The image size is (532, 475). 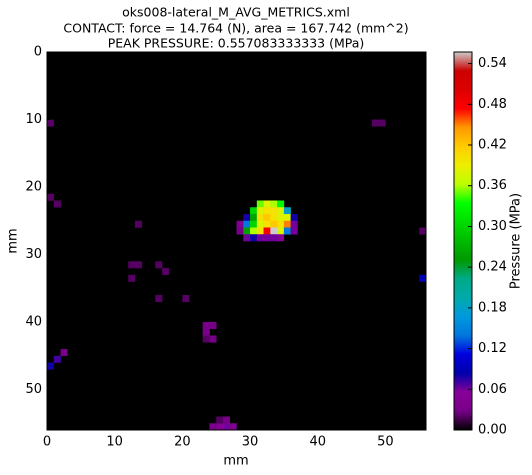 What do you see at coordinates (492, 104) in the screenshot?
I see `colorbar-tick-label: 0.48` at bounding box center [492, 104].